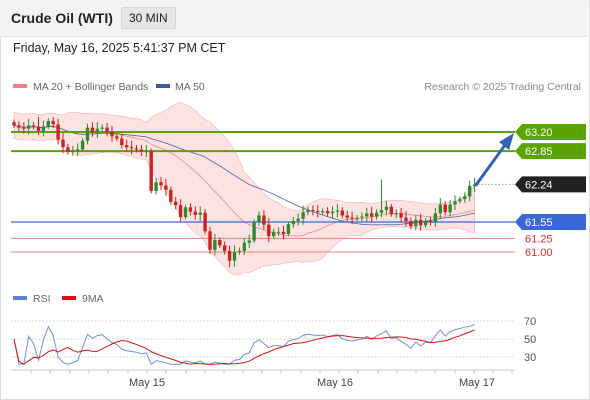 Image resolution: width=590 pixels, height=400 pixels. What do you see at coordinates (93, 299) in the screenshot?
I see `rsi-ma-legend-label: 9MA` at bounding box center [93, 299].